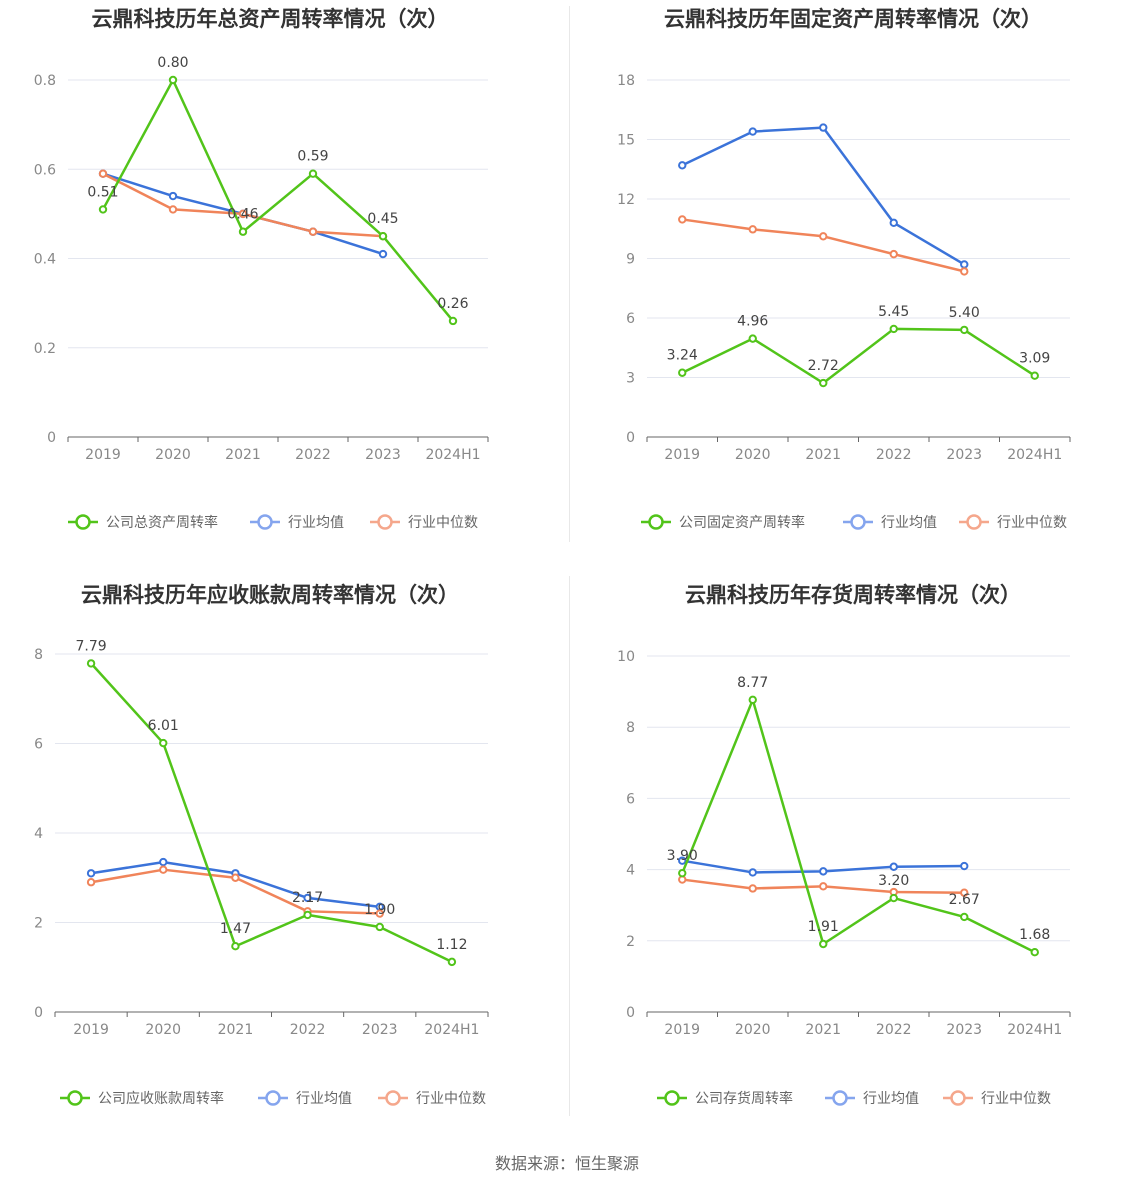  I want to click on y-tick-label: 18, so click(626, 81).